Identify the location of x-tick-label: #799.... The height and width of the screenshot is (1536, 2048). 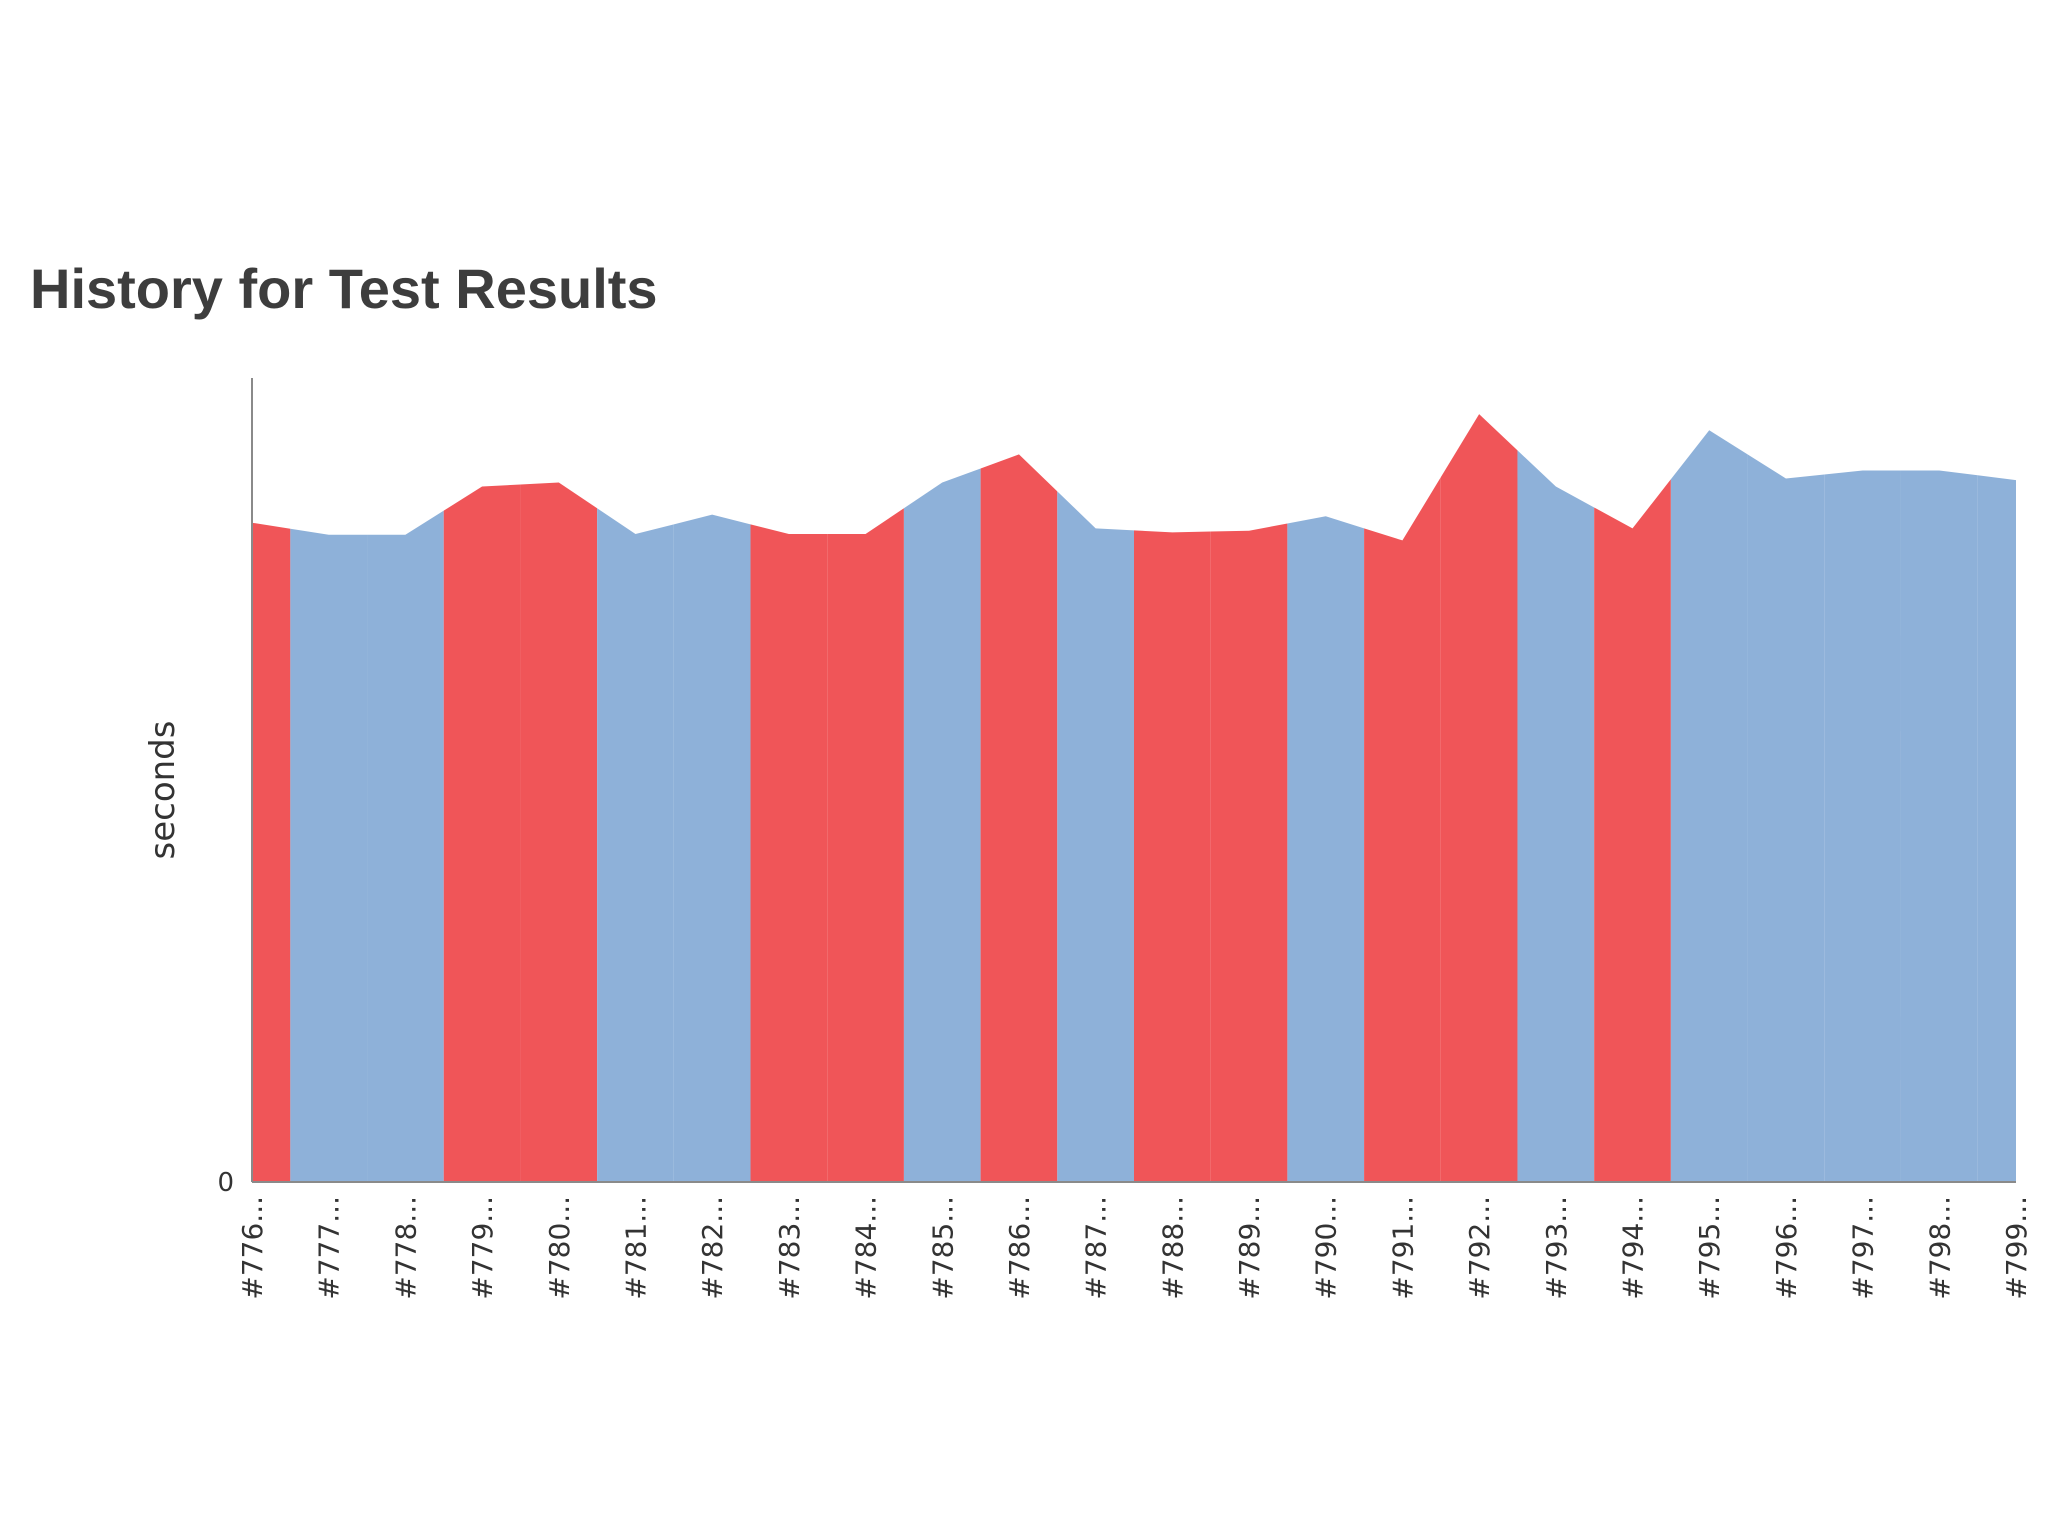
(2016, 1248).